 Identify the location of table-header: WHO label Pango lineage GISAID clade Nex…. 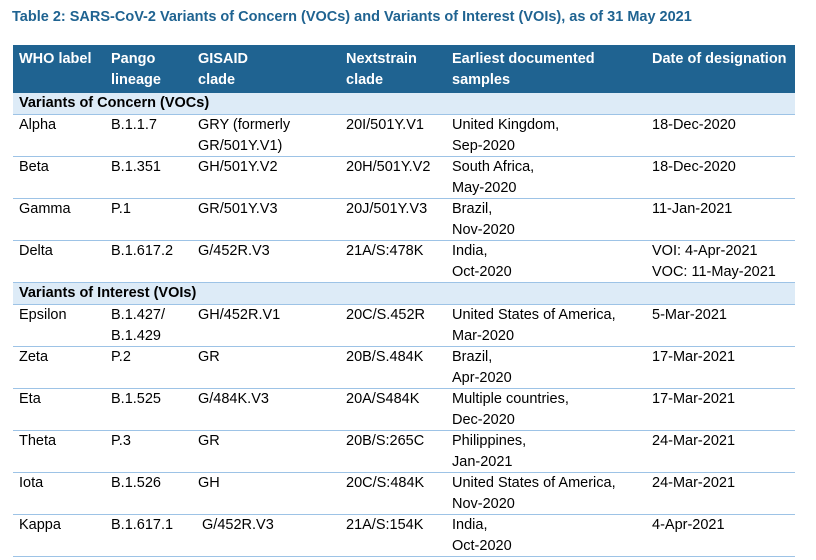
(404, 69).